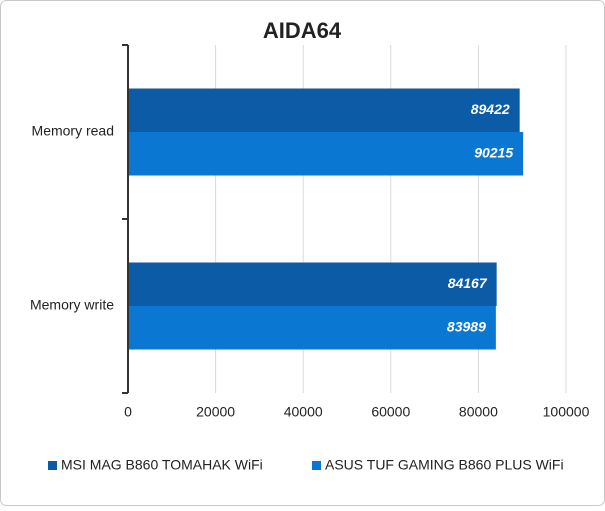  I want to click on x-tick-label: 0, so click(128, 412).